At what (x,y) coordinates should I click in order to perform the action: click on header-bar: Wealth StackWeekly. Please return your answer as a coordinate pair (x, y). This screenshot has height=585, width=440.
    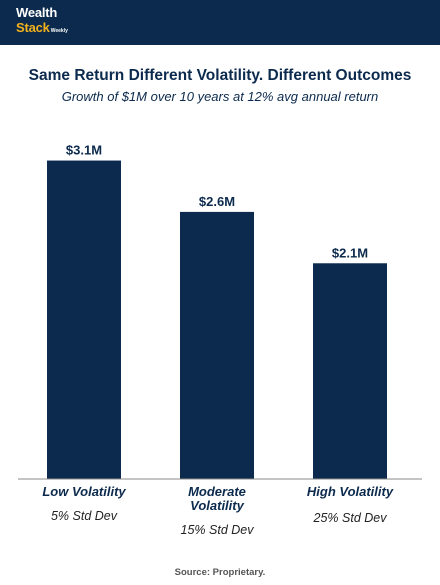
    Looking at the image, I should click on (220, 22).